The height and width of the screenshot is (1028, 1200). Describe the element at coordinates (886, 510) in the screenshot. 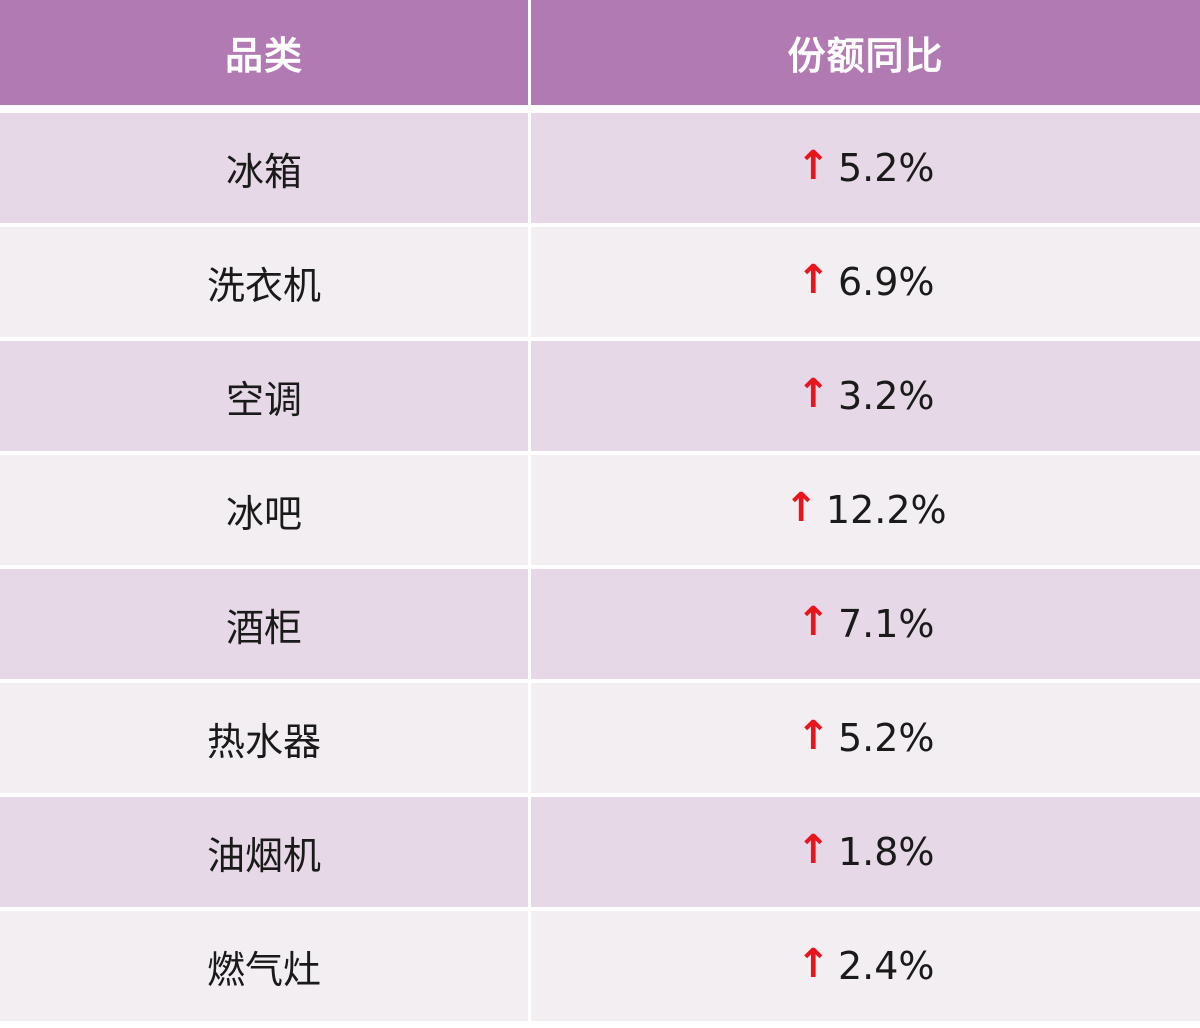

I see `share-change-value: 12.2%` at that location.